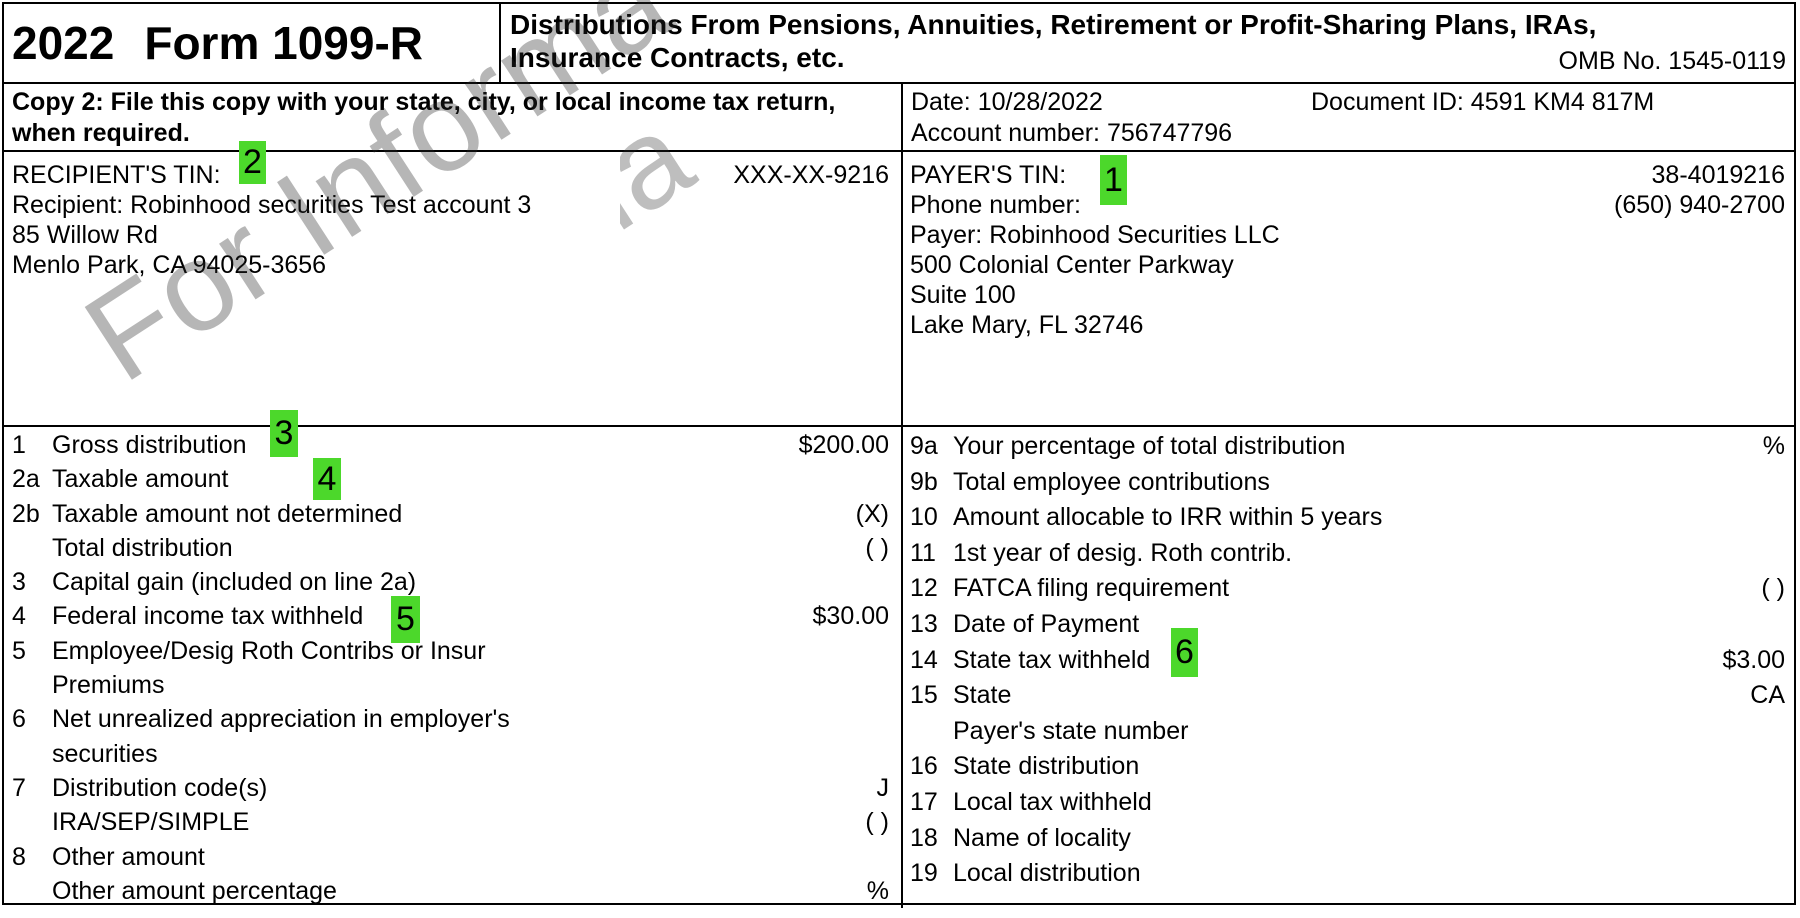 The height and width of the screenshot is (918, 1800). Describe the element at coordinates (1718, 175) in the screenshot. I see `payer-tin-value: 38-4019216` at that location.